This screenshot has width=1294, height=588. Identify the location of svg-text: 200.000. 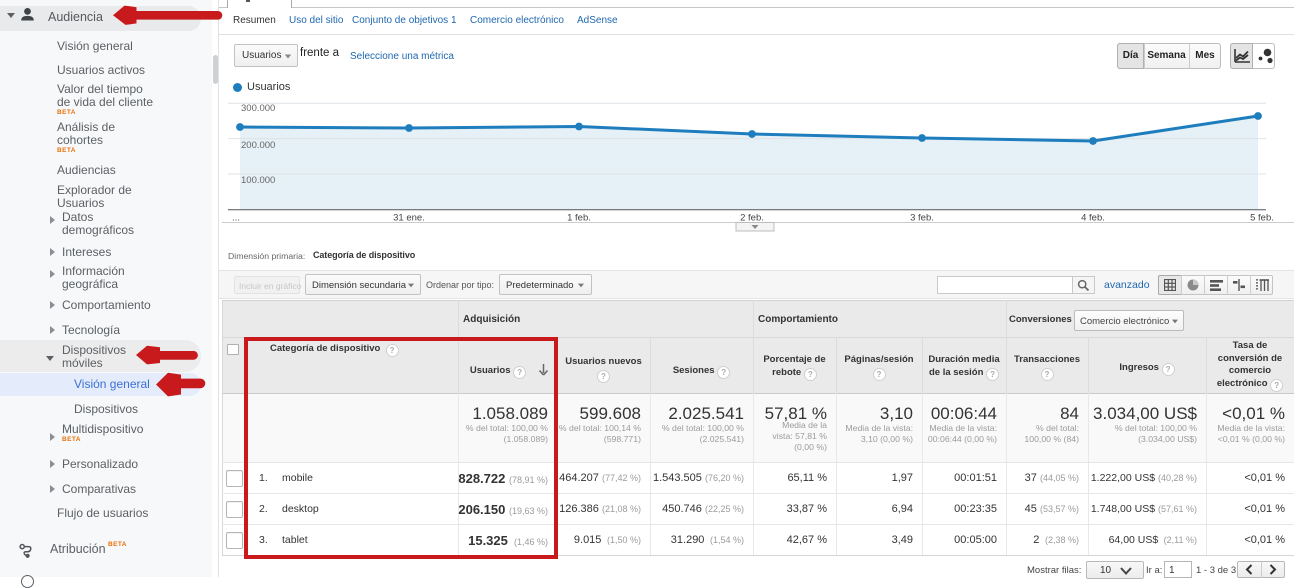
(258, 145).